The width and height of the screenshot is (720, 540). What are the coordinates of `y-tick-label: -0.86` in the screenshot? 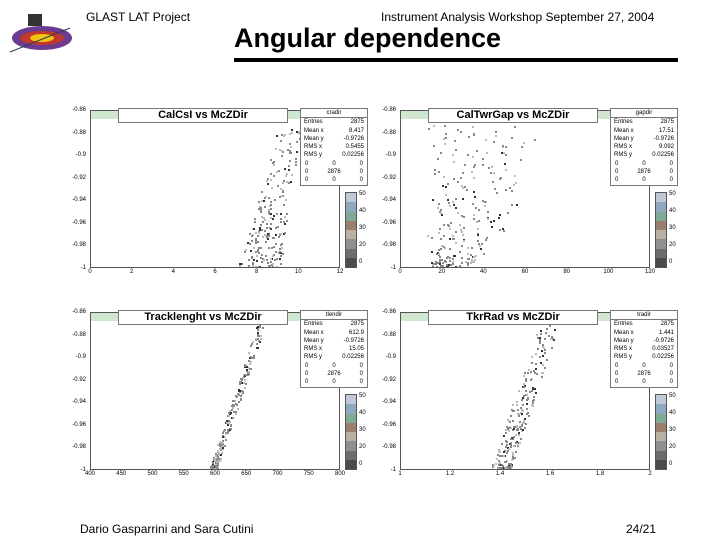 It's located at (79, 110).